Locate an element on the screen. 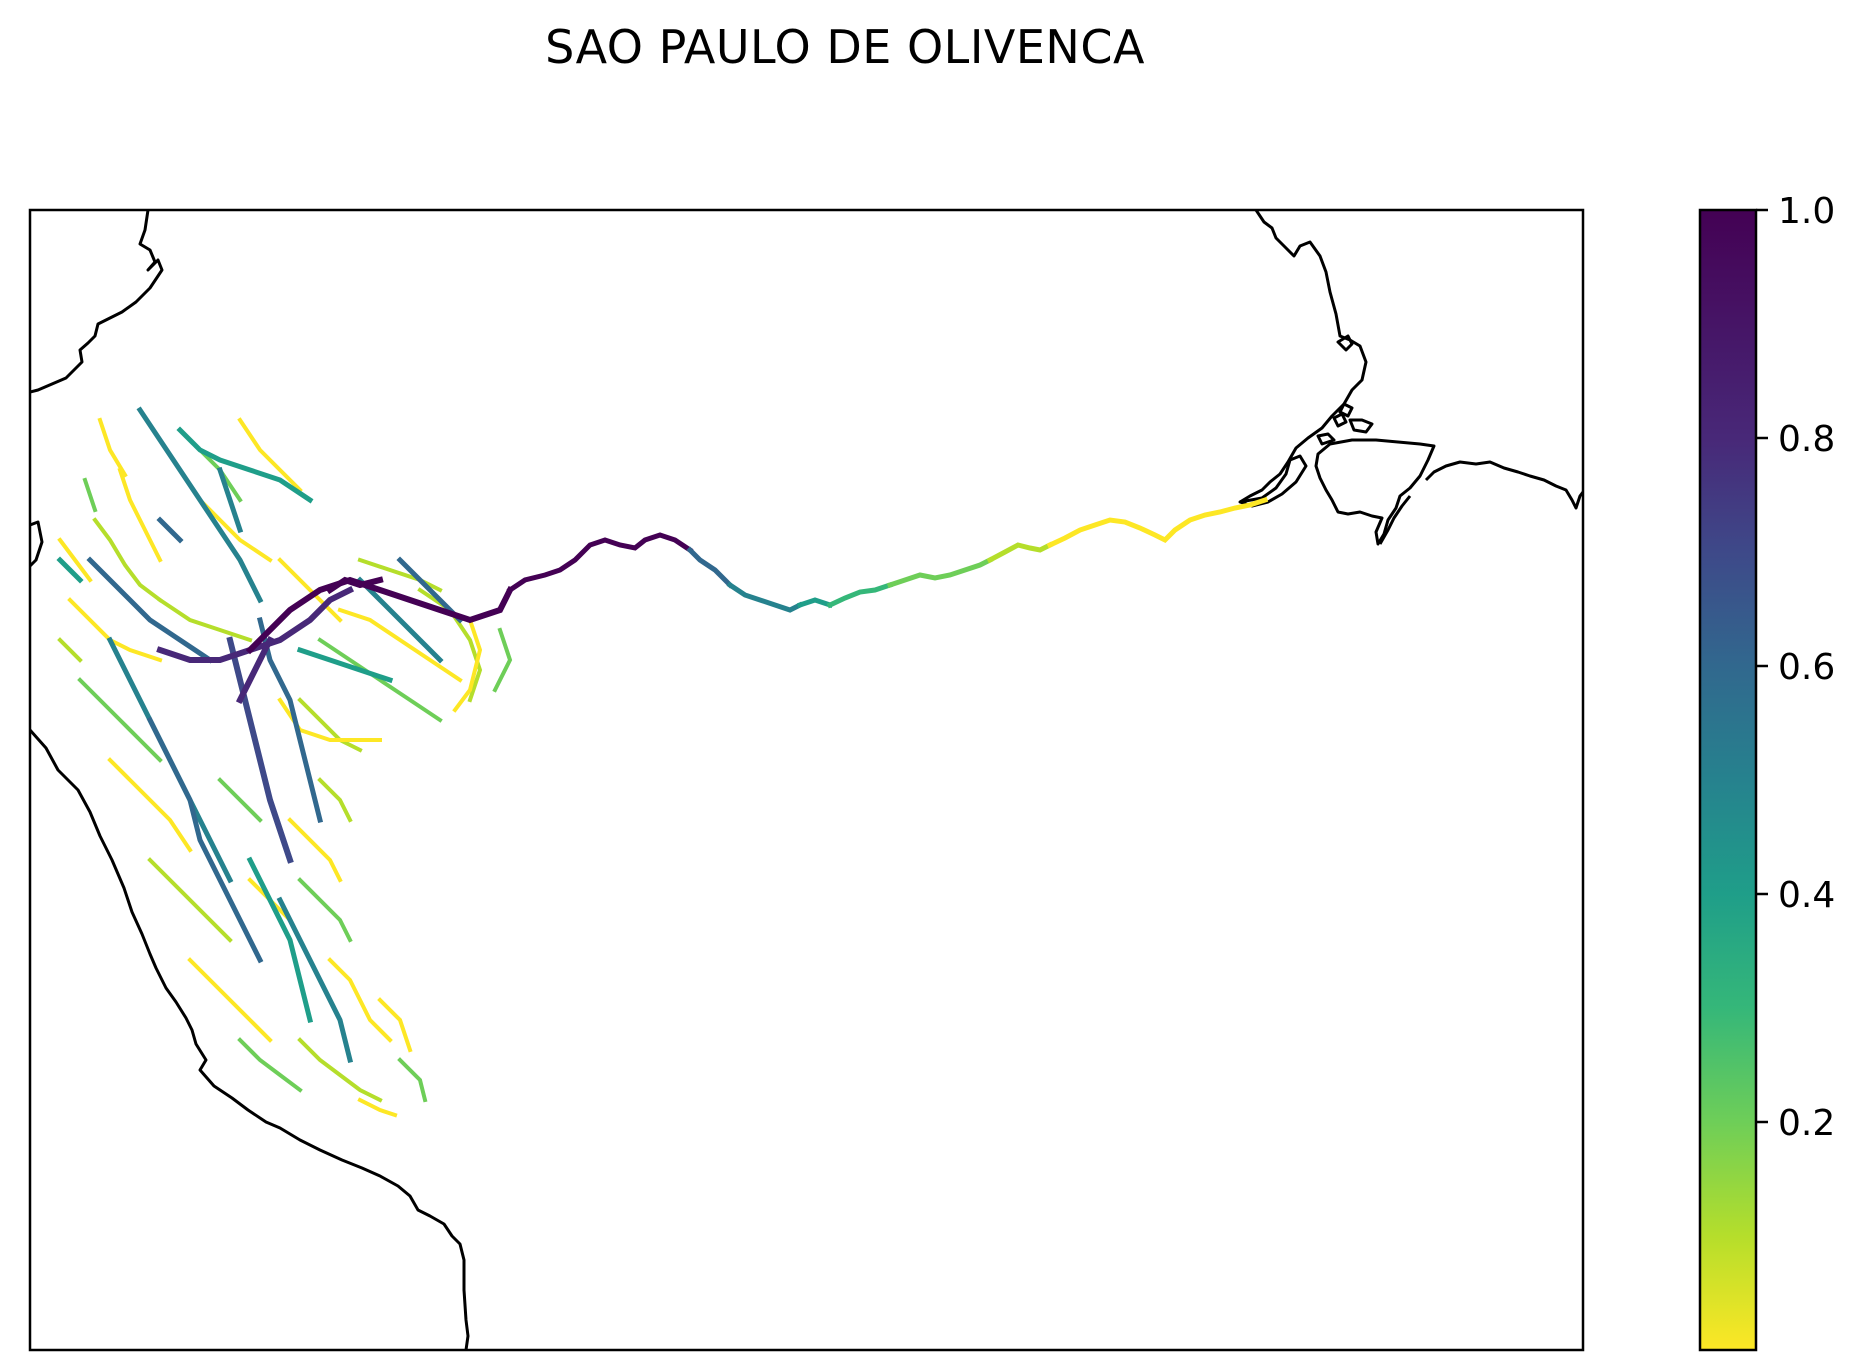  colorbar-tick-label: 0.4 is located at coordinates (1806, 895).